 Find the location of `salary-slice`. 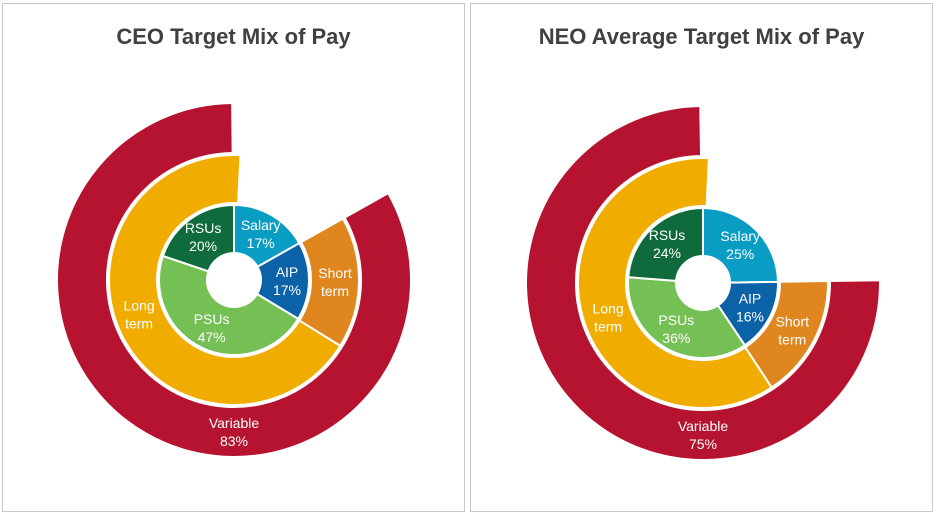

salary-slice is located at coordinates (741, 245).